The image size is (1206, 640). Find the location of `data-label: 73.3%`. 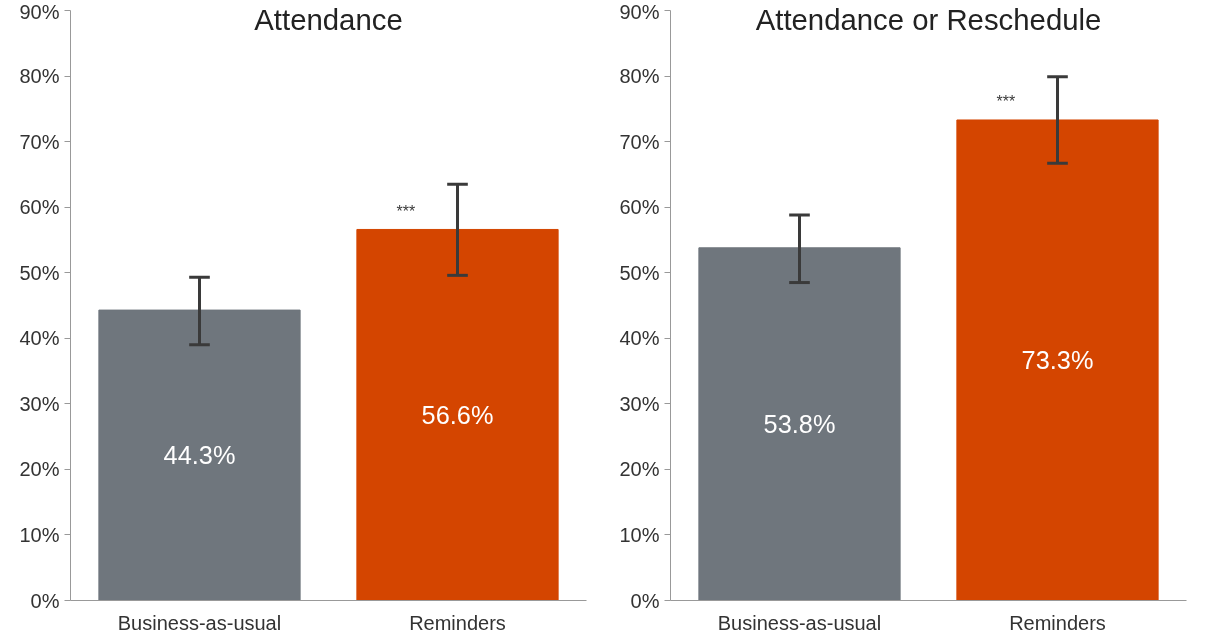

data-label: 73.3% is located at coordinates (1057, 360).